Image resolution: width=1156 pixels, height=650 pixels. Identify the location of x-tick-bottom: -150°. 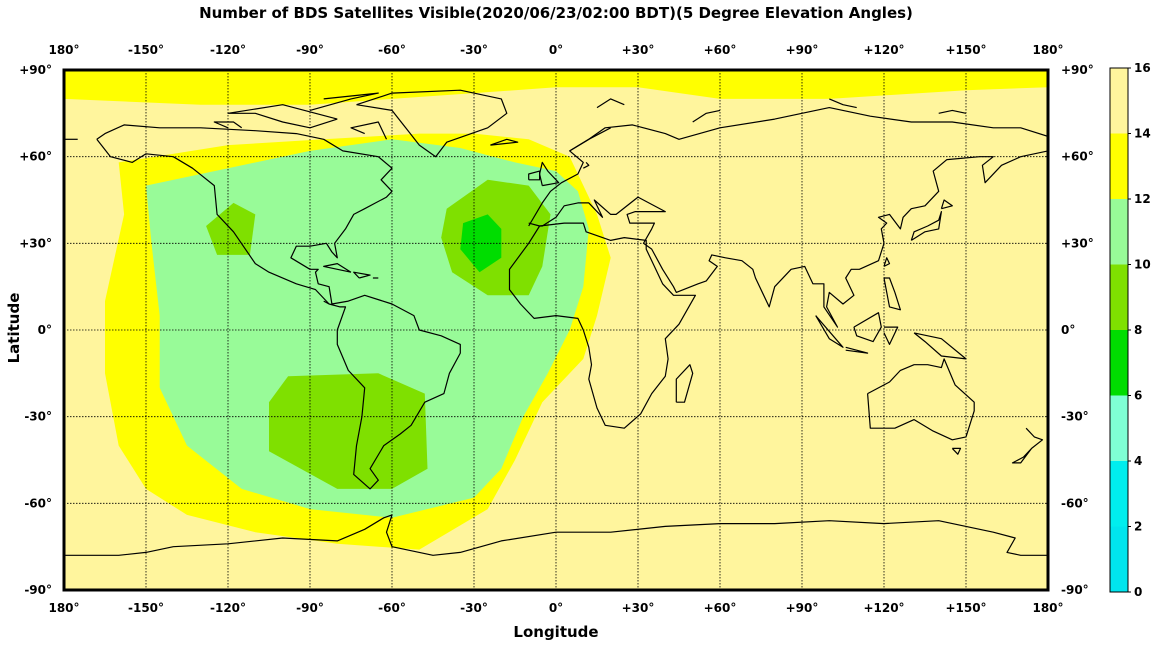
(146, 608).